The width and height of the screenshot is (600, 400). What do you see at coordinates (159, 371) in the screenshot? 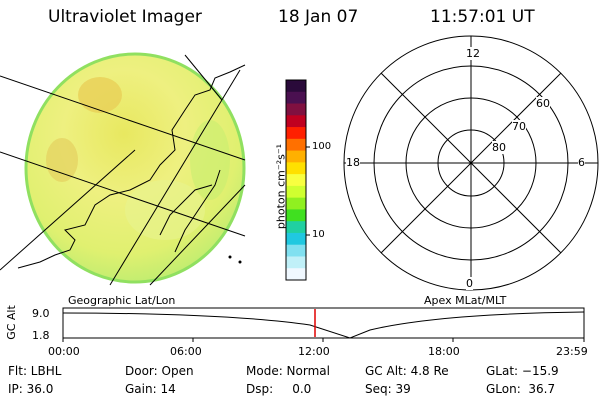
I see `info-door: Door: Open` at bounding box center [159, 371].